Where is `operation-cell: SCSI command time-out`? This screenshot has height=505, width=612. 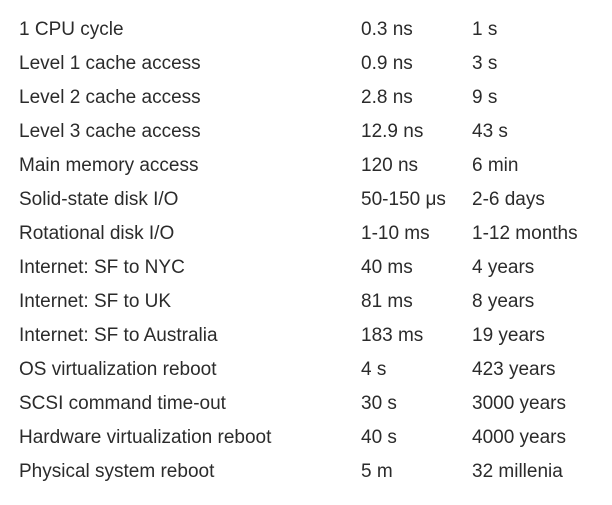 operation-cell: SCSI command time-out is located at coordinates (122, 403).